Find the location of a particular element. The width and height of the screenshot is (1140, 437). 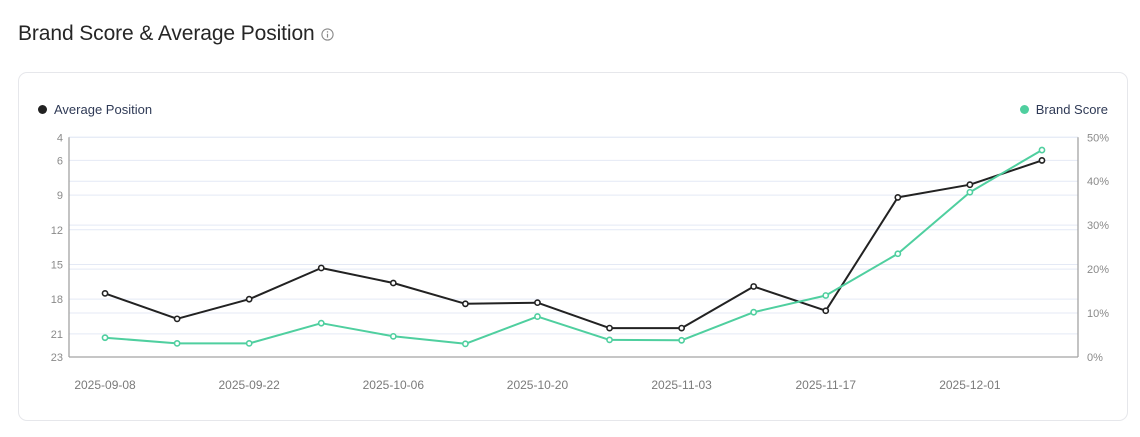

legend-item-average-position: Average Position is located at coordinates (95, 109).